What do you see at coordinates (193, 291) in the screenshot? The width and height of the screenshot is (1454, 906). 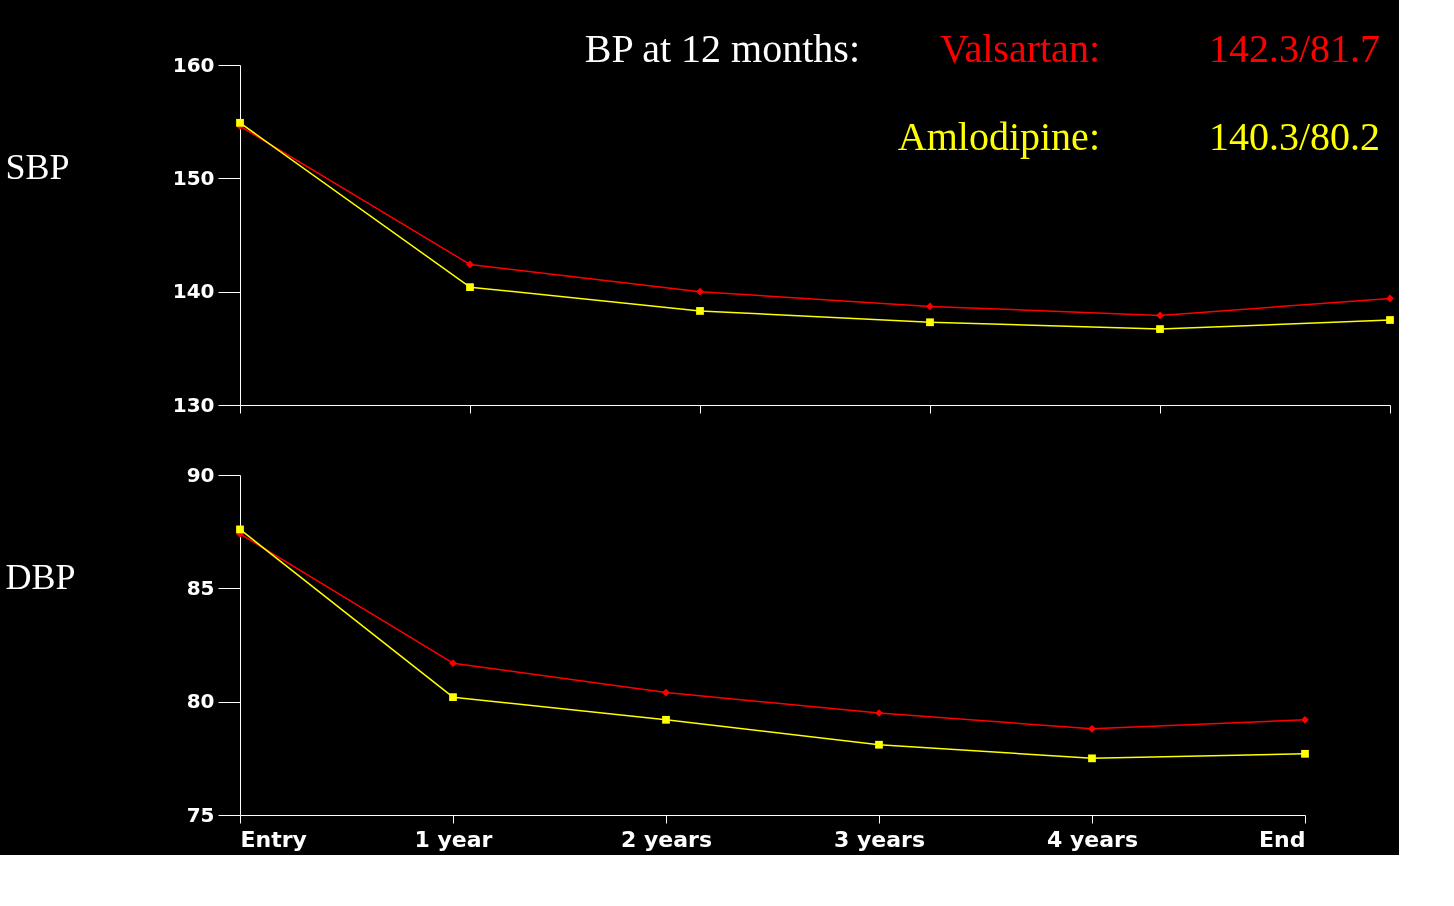 I see `y-tick-label: 140` at bounding box center [193, 291].